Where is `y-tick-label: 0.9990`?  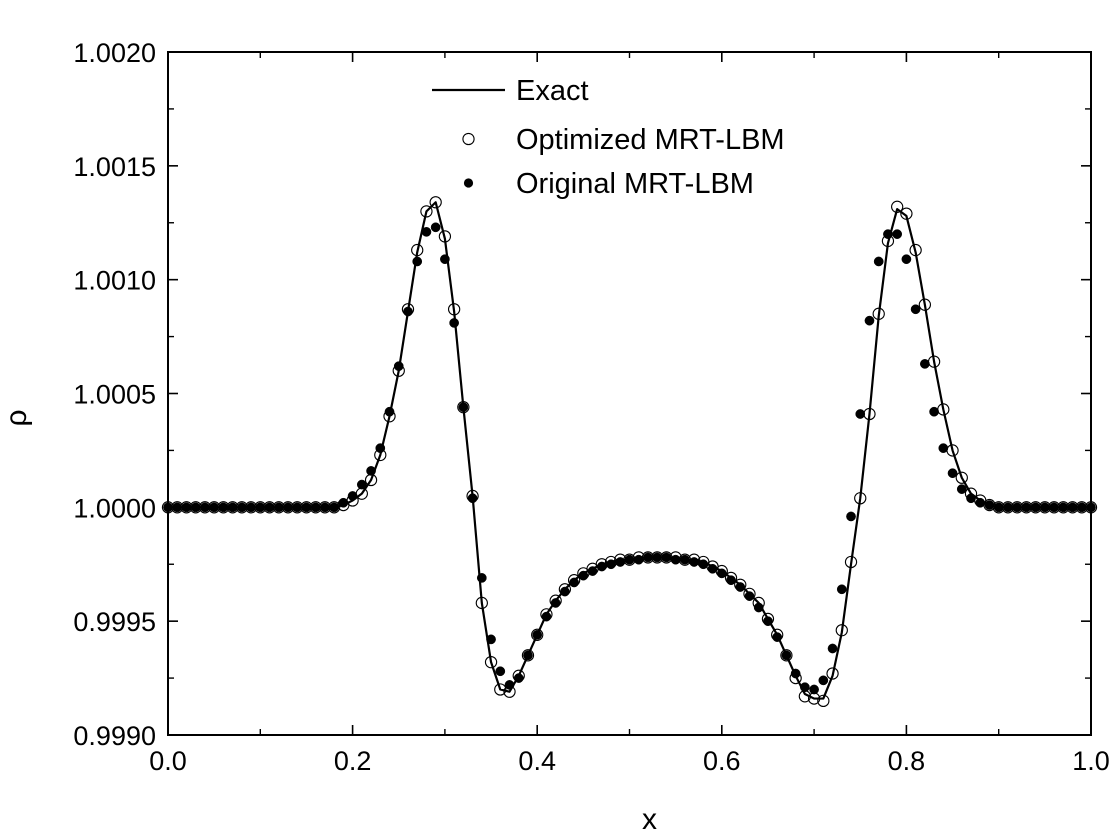
y-tick-label: 0.9990 is located at coordinates (114, 736).